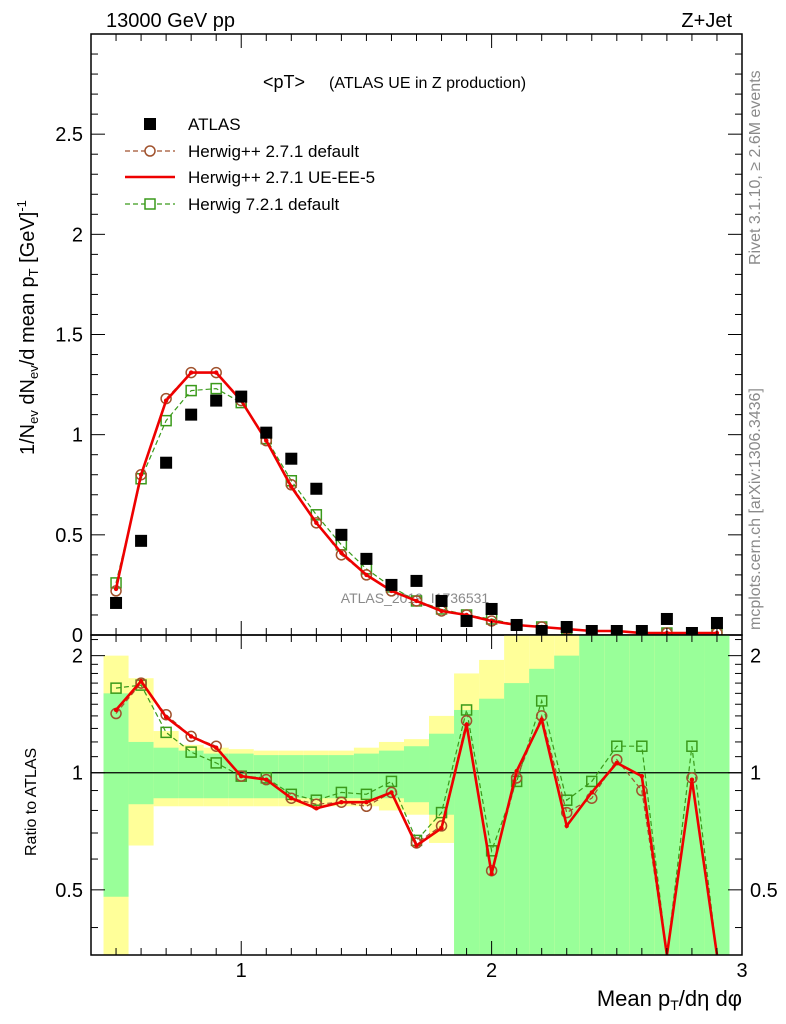  I want to click on rivet-label: Rivet 3.1.10, ≥ 2.6M events, so click(755, 167).